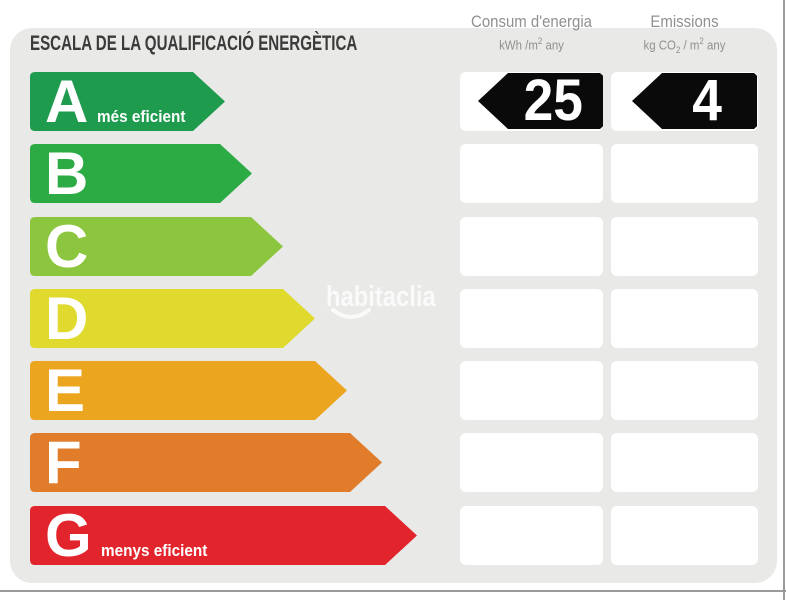  What do you see at coordinates (684, 174) in the screenshot?
I see `emissions-cell-B` at bounding box center [684, 174].